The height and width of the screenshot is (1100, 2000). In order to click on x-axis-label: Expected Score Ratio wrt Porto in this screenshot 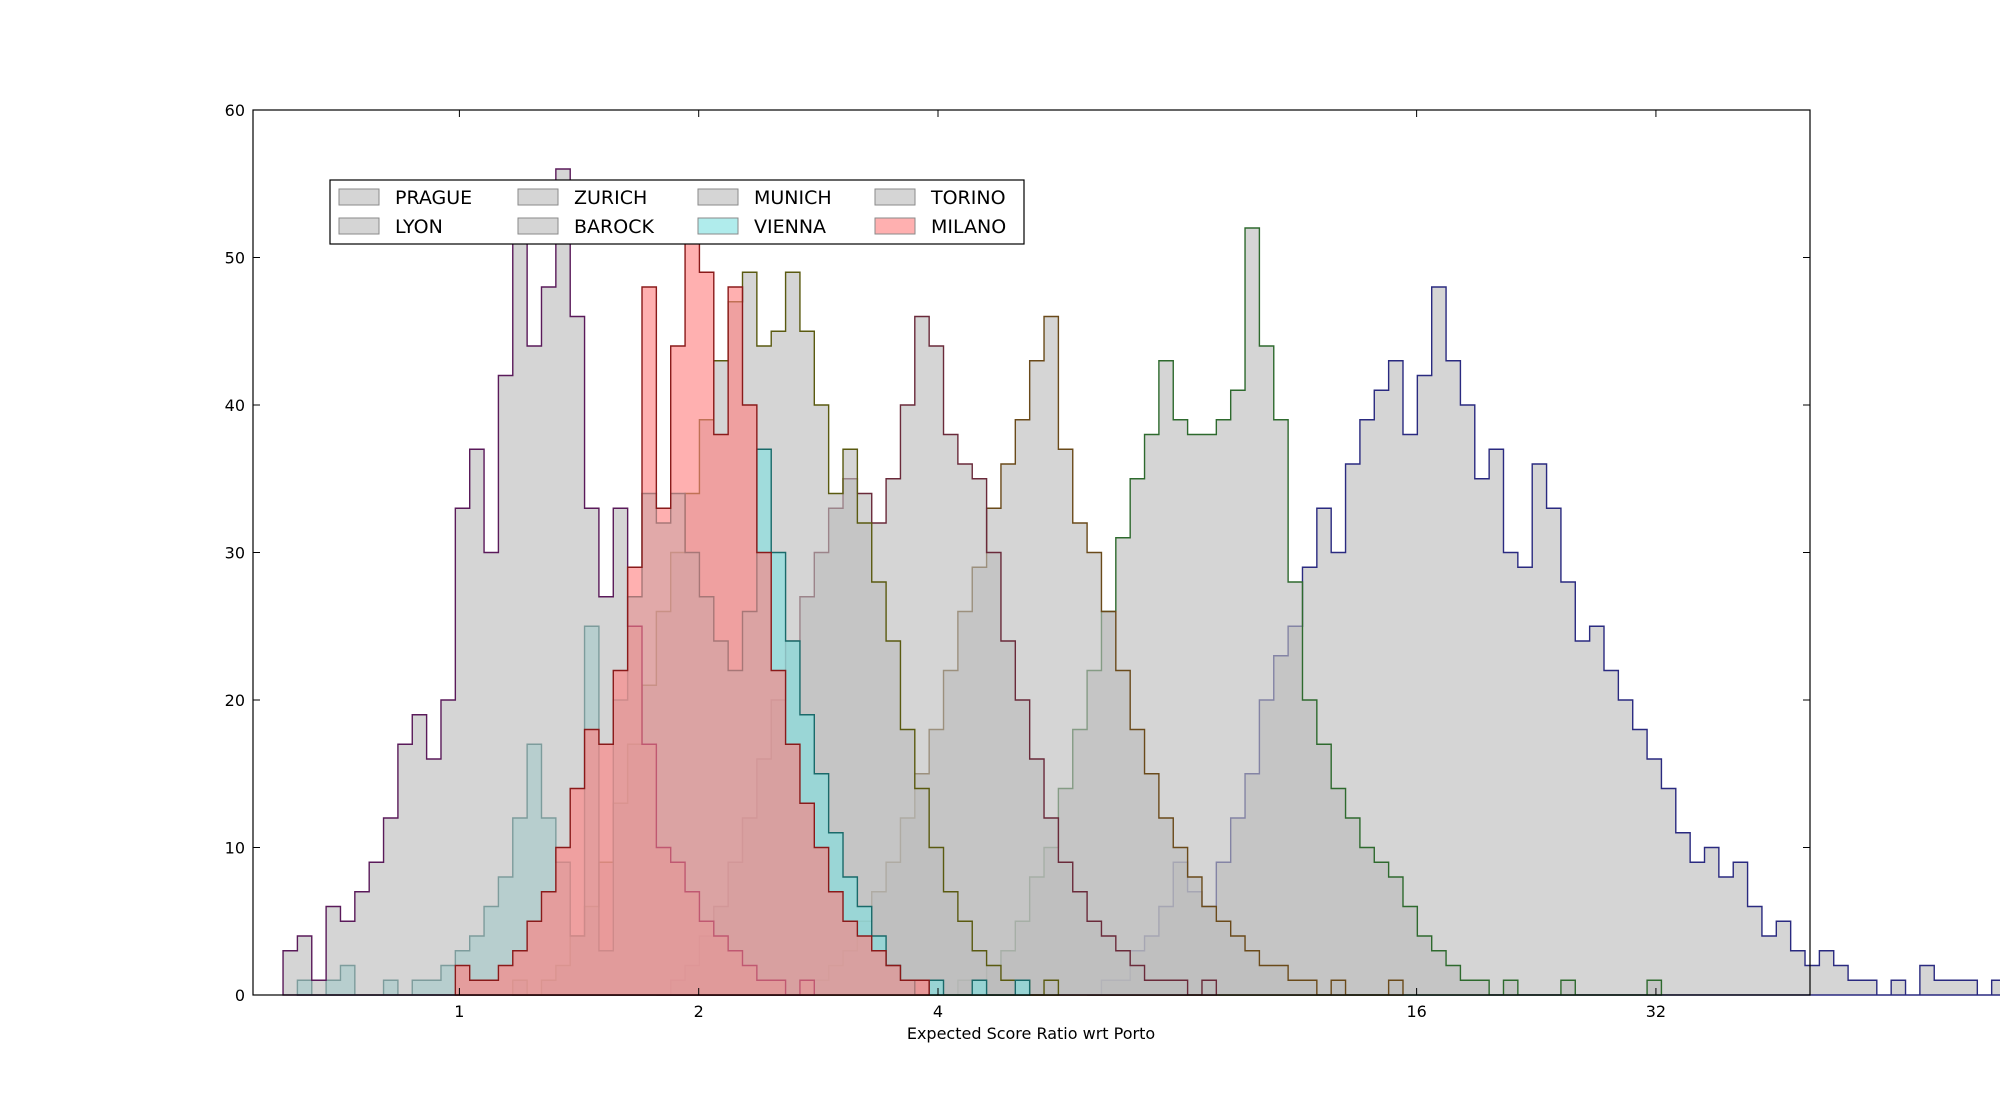, I will do `click(1031, 1033)`.